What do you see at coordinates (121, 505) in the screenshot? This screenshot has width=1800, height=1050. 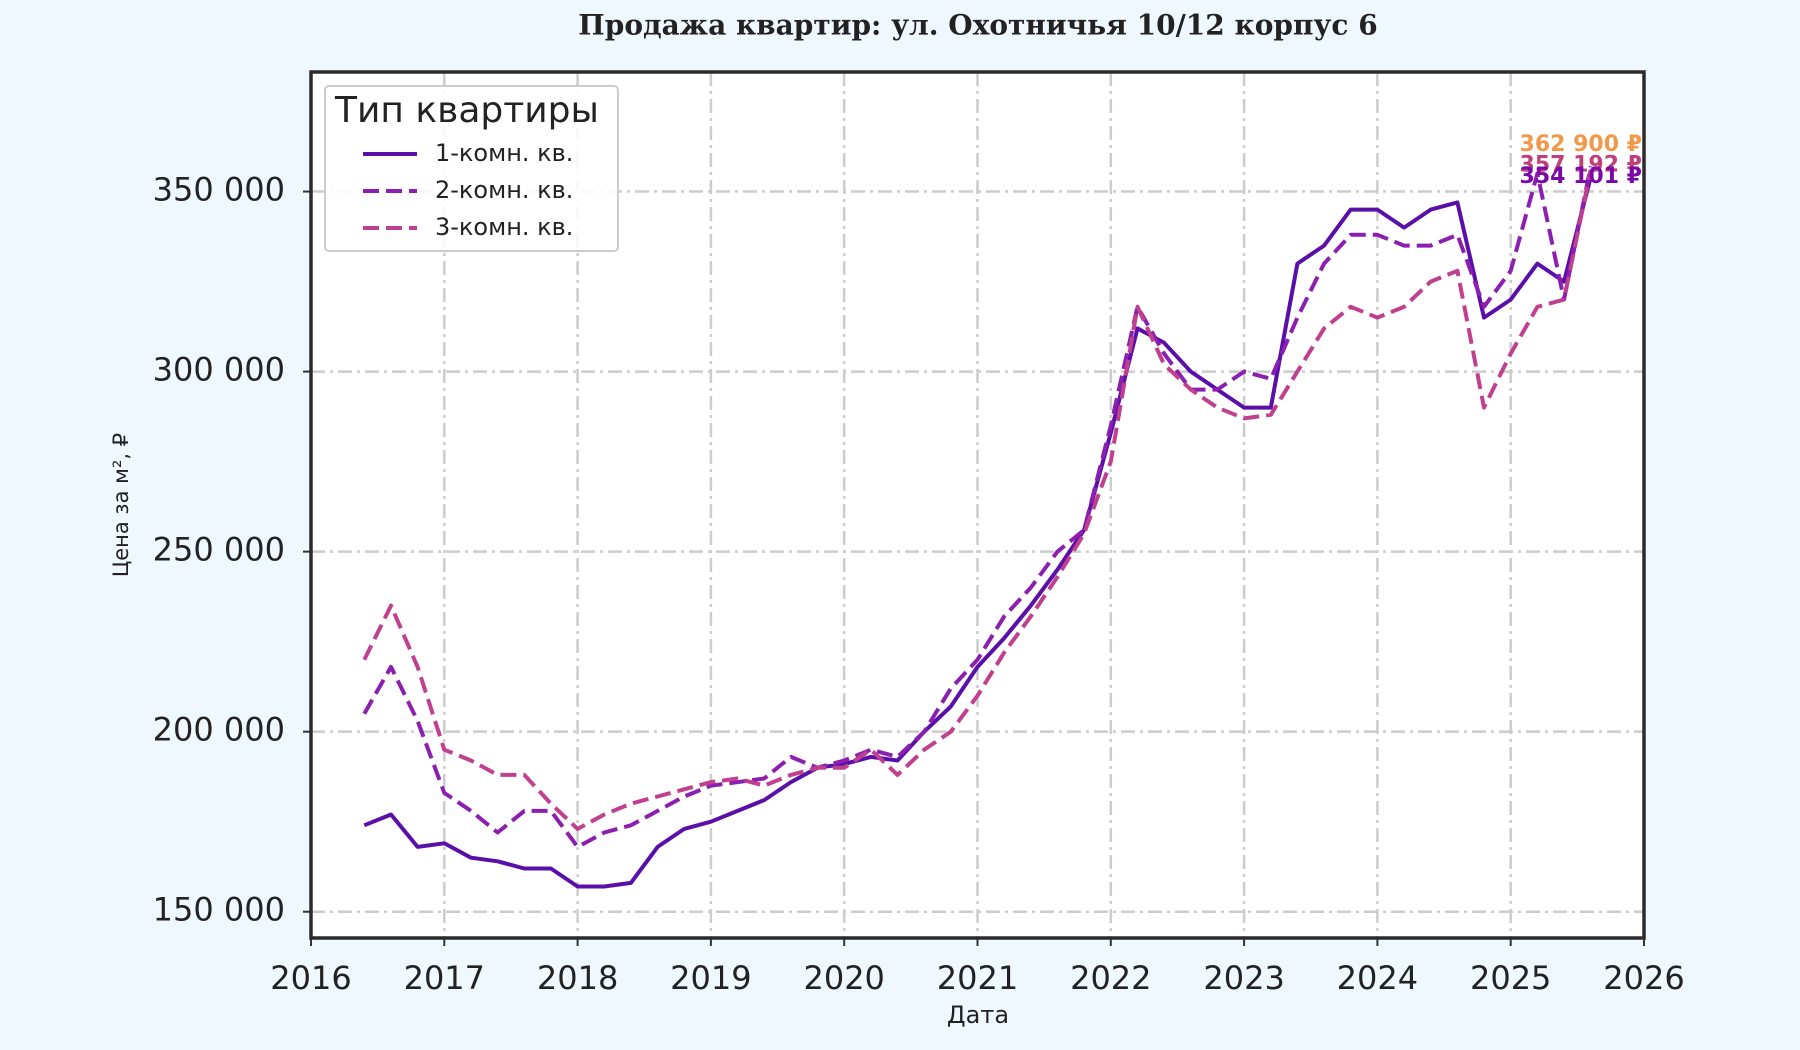 I see `y-axis-label: Цена за м², ₽` at bounding box center [121, 505].